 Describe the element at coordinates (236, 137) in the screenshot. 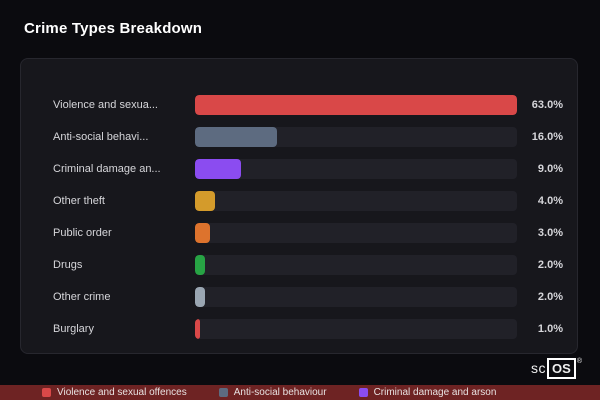

I see `bar-antisocial` at that location.